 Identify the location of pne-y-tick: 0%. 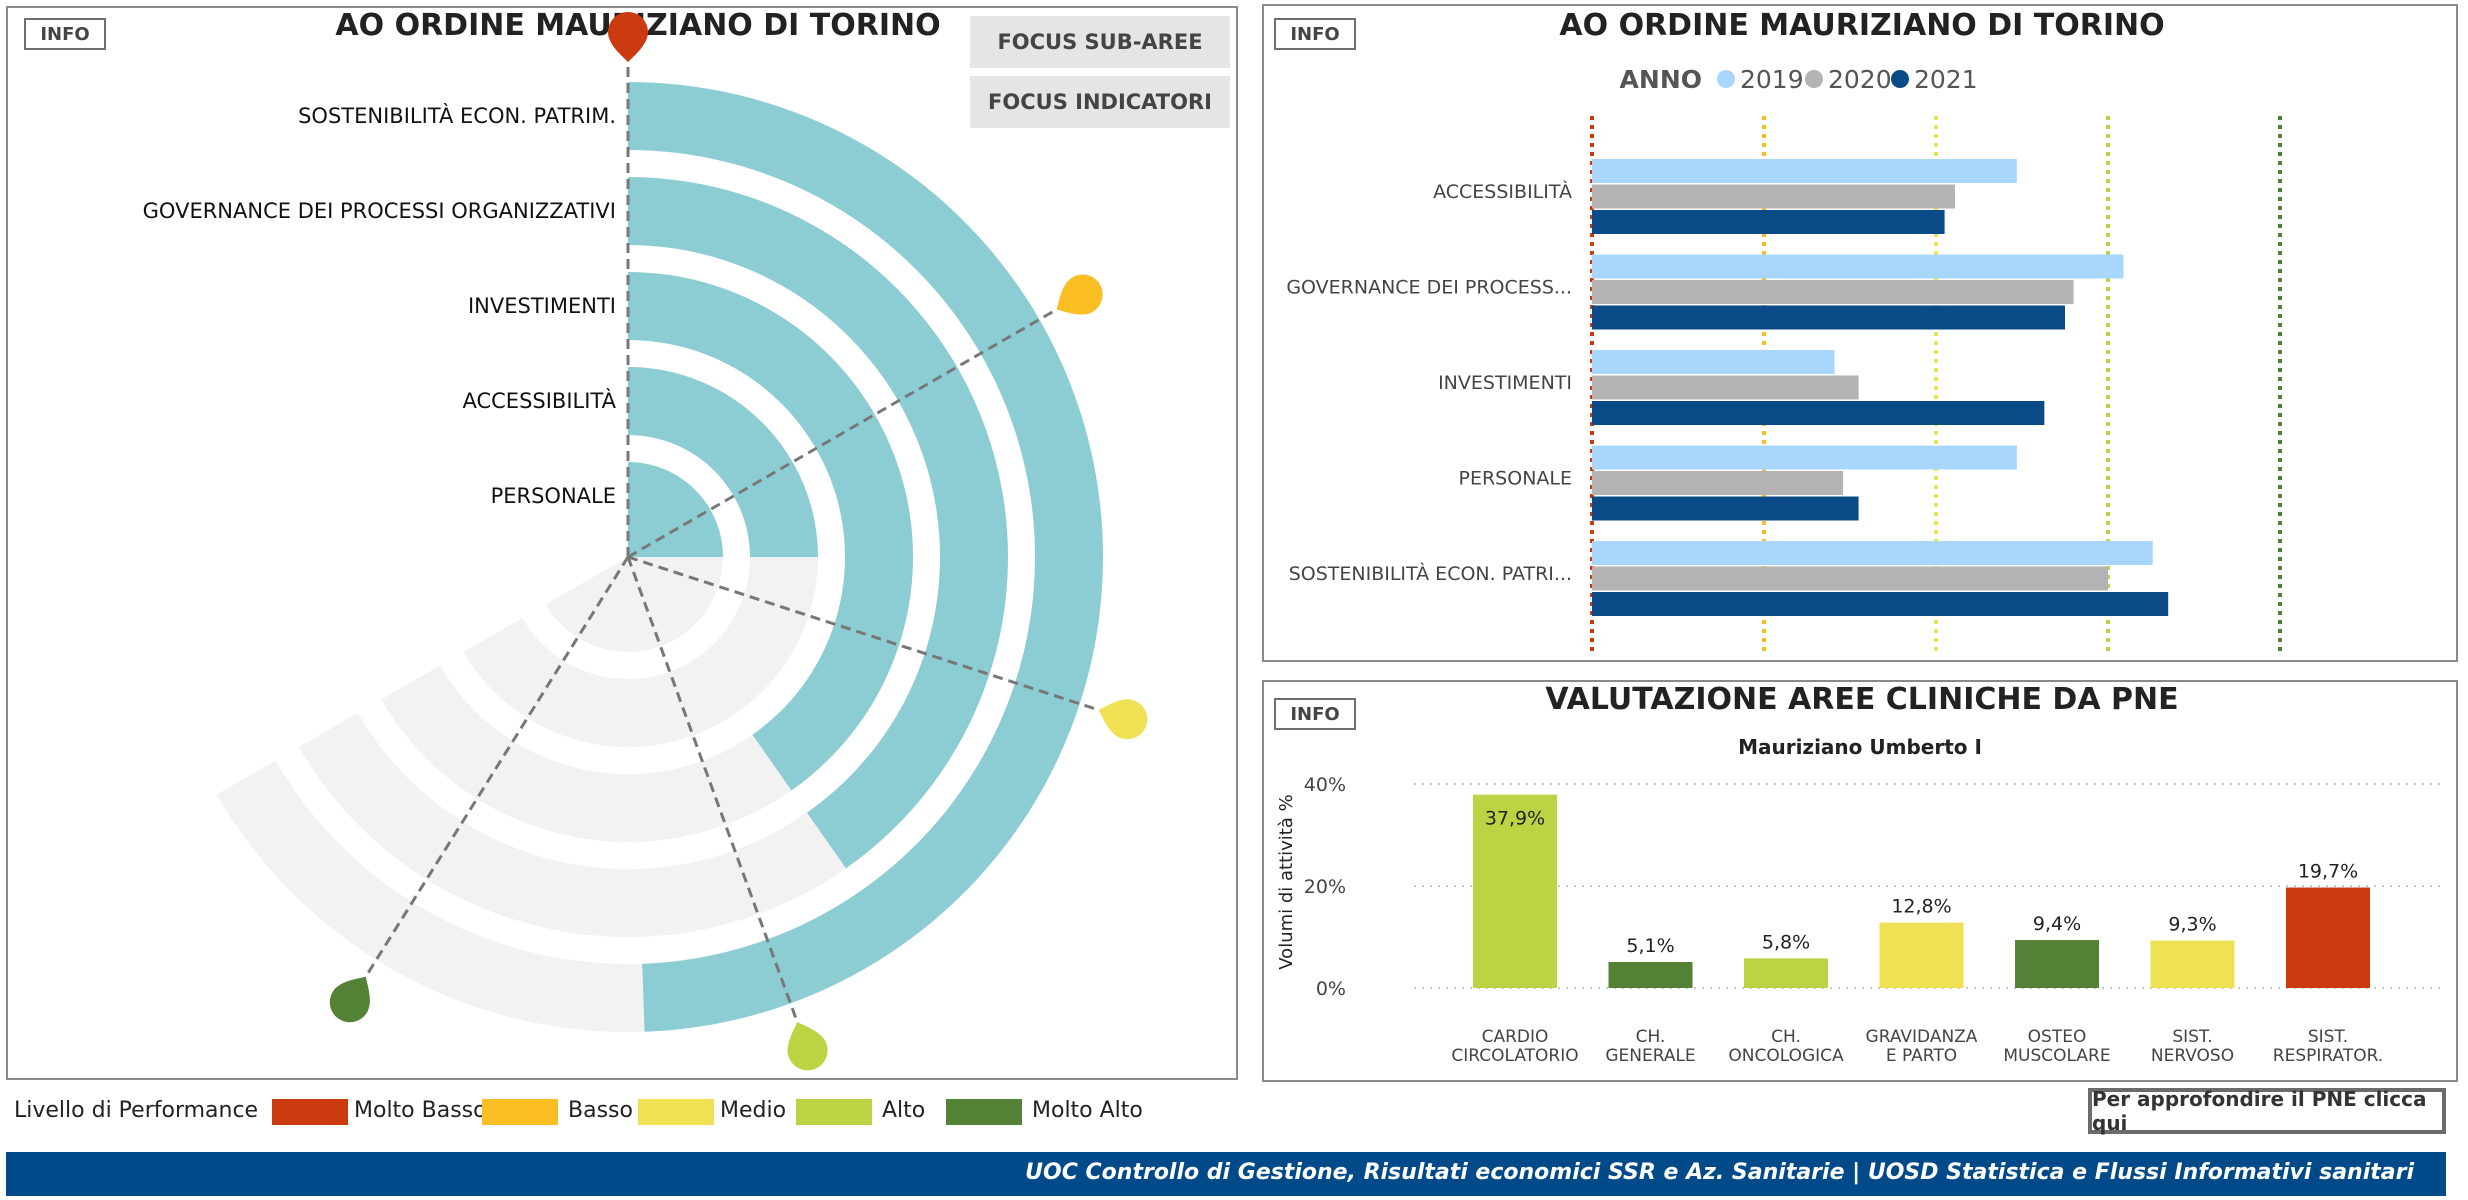
(1331, 989).